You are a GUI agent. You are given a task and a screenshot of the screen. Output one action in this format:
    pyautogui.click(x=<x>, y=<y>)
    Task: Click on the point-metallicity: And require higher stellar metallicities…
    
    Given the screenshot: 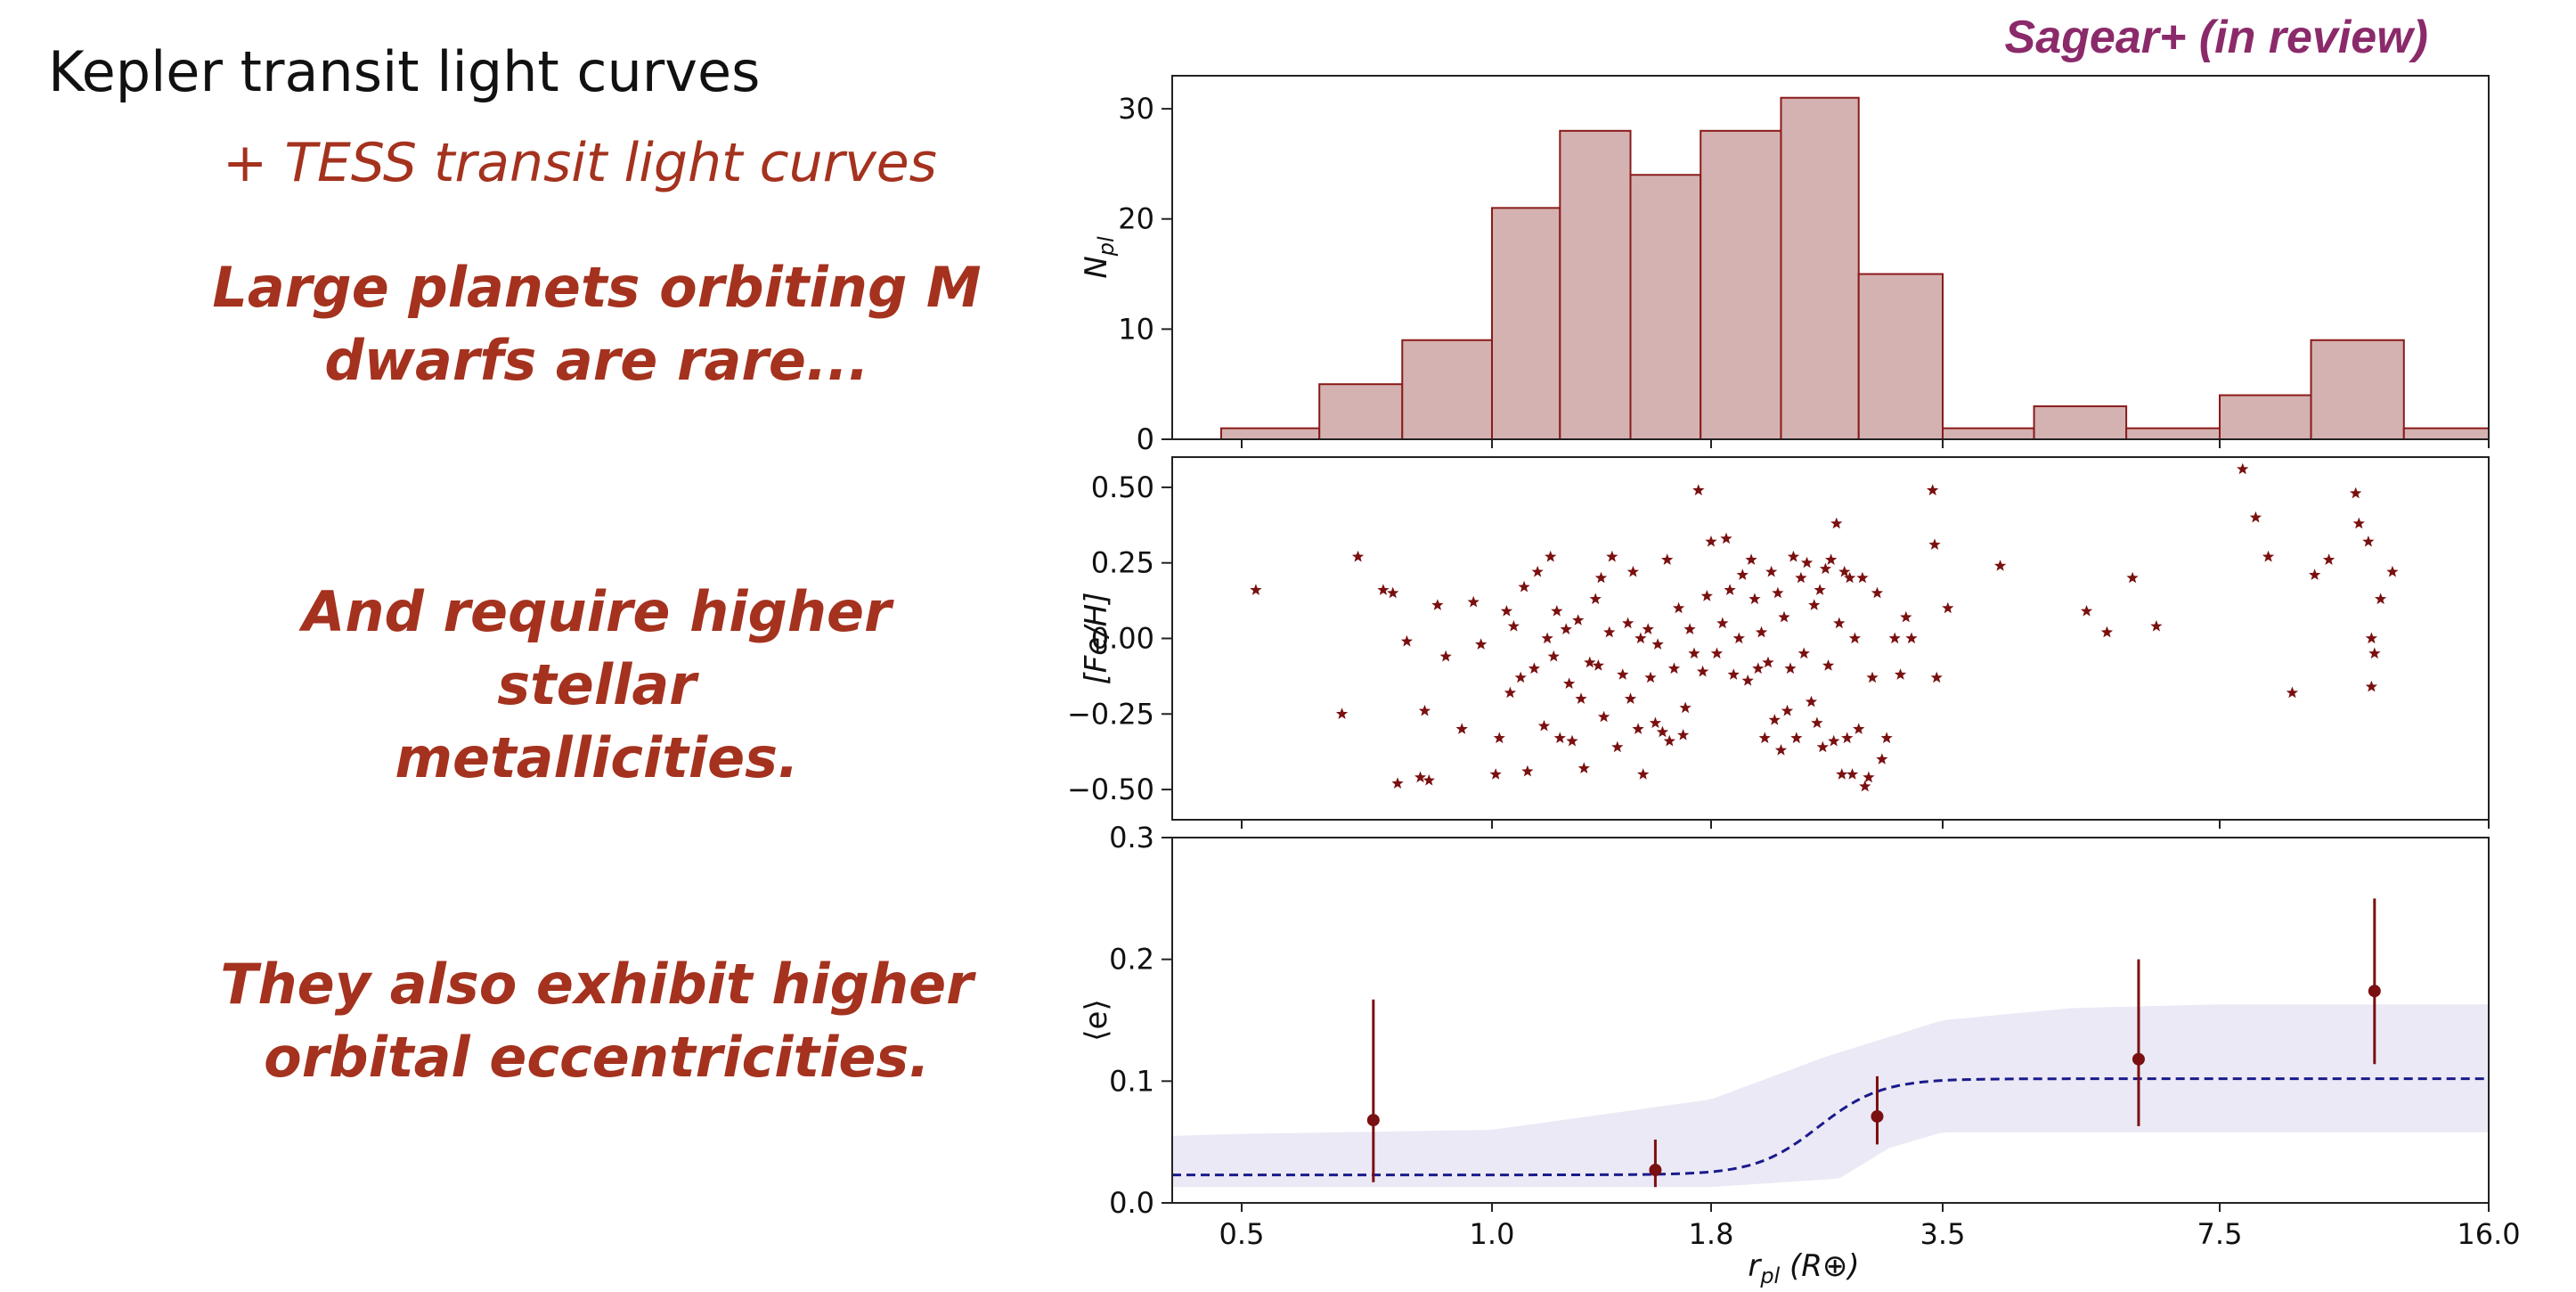 What is the action you would take?
    pyautogui.click(x=597, y=686)
    